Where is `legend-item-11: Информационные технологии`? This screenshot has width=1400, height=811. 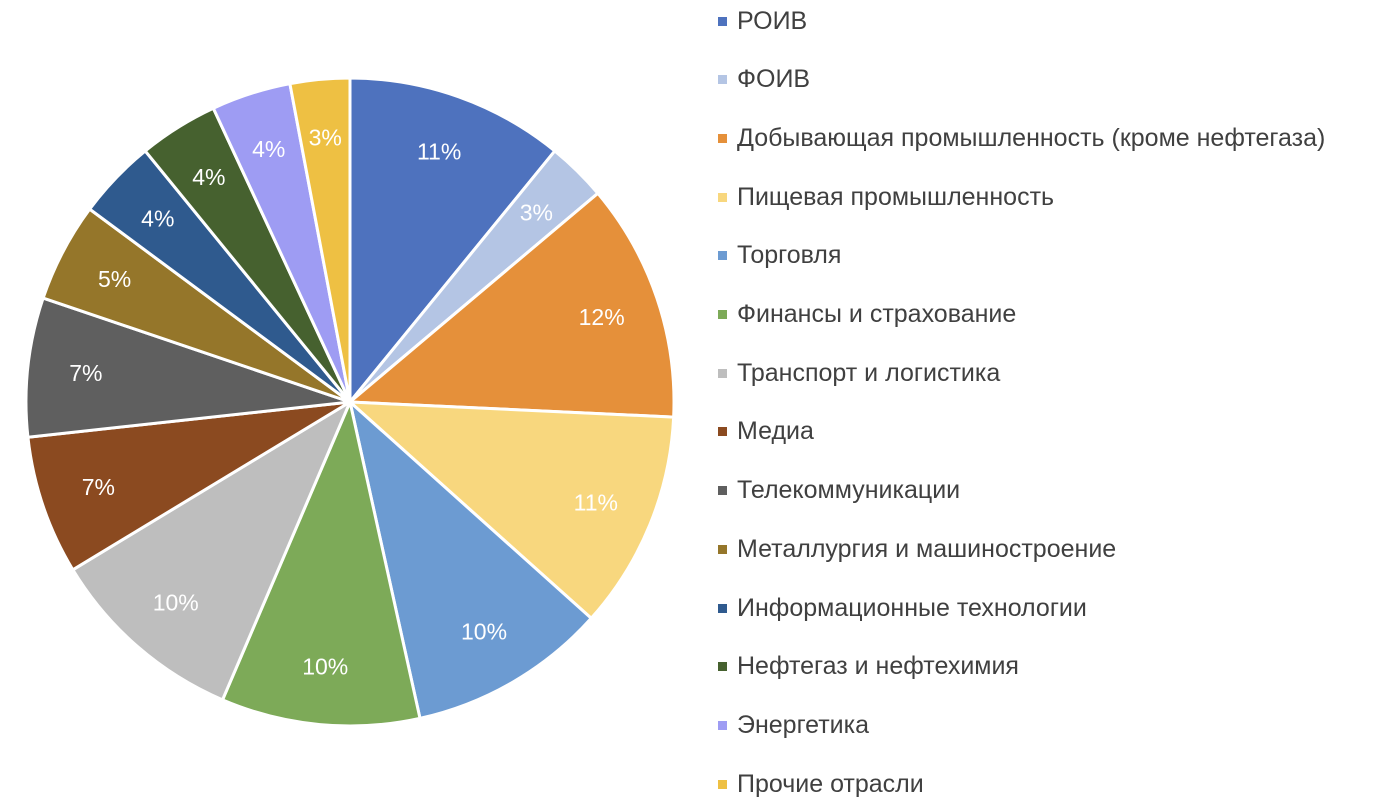 legend-item-11: Информационные технологии is located at coordinates (902, 608).